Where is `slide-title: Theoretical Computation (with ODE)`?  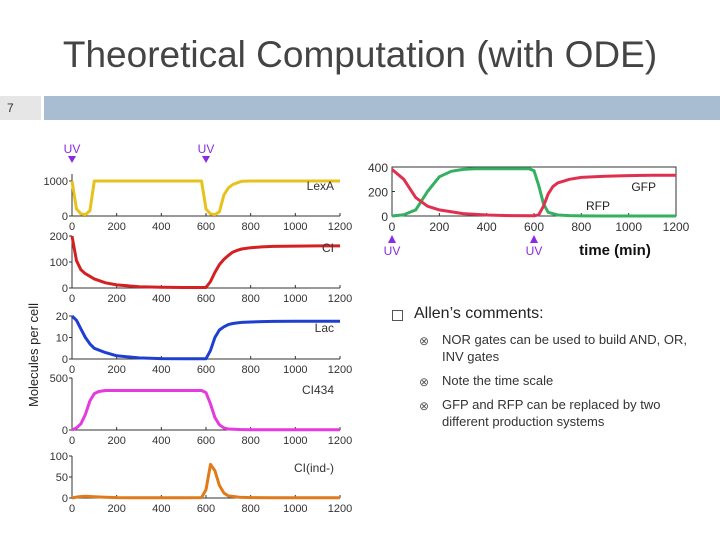
slide-title: Theoretical Computation (with ODE) is located at coordinates (360, 54).